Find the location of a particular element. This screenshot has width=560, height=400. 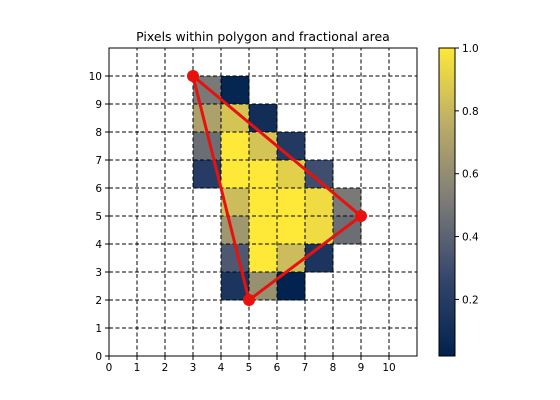

y-tick-label: 7 is located at coordinates (98, 161).